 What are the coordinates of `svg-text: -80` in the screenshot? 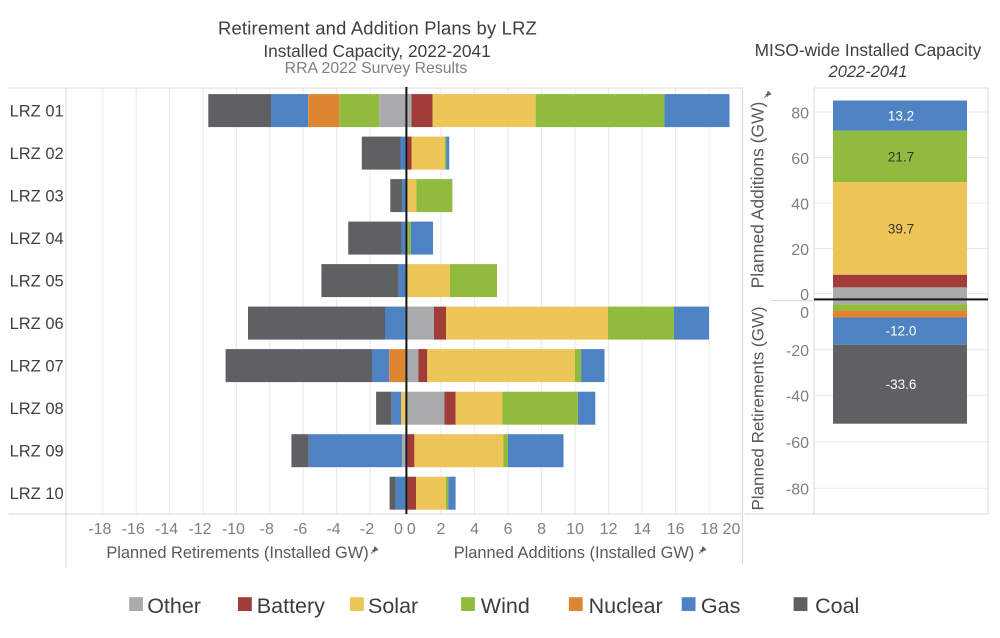 It's located at (797, 490).